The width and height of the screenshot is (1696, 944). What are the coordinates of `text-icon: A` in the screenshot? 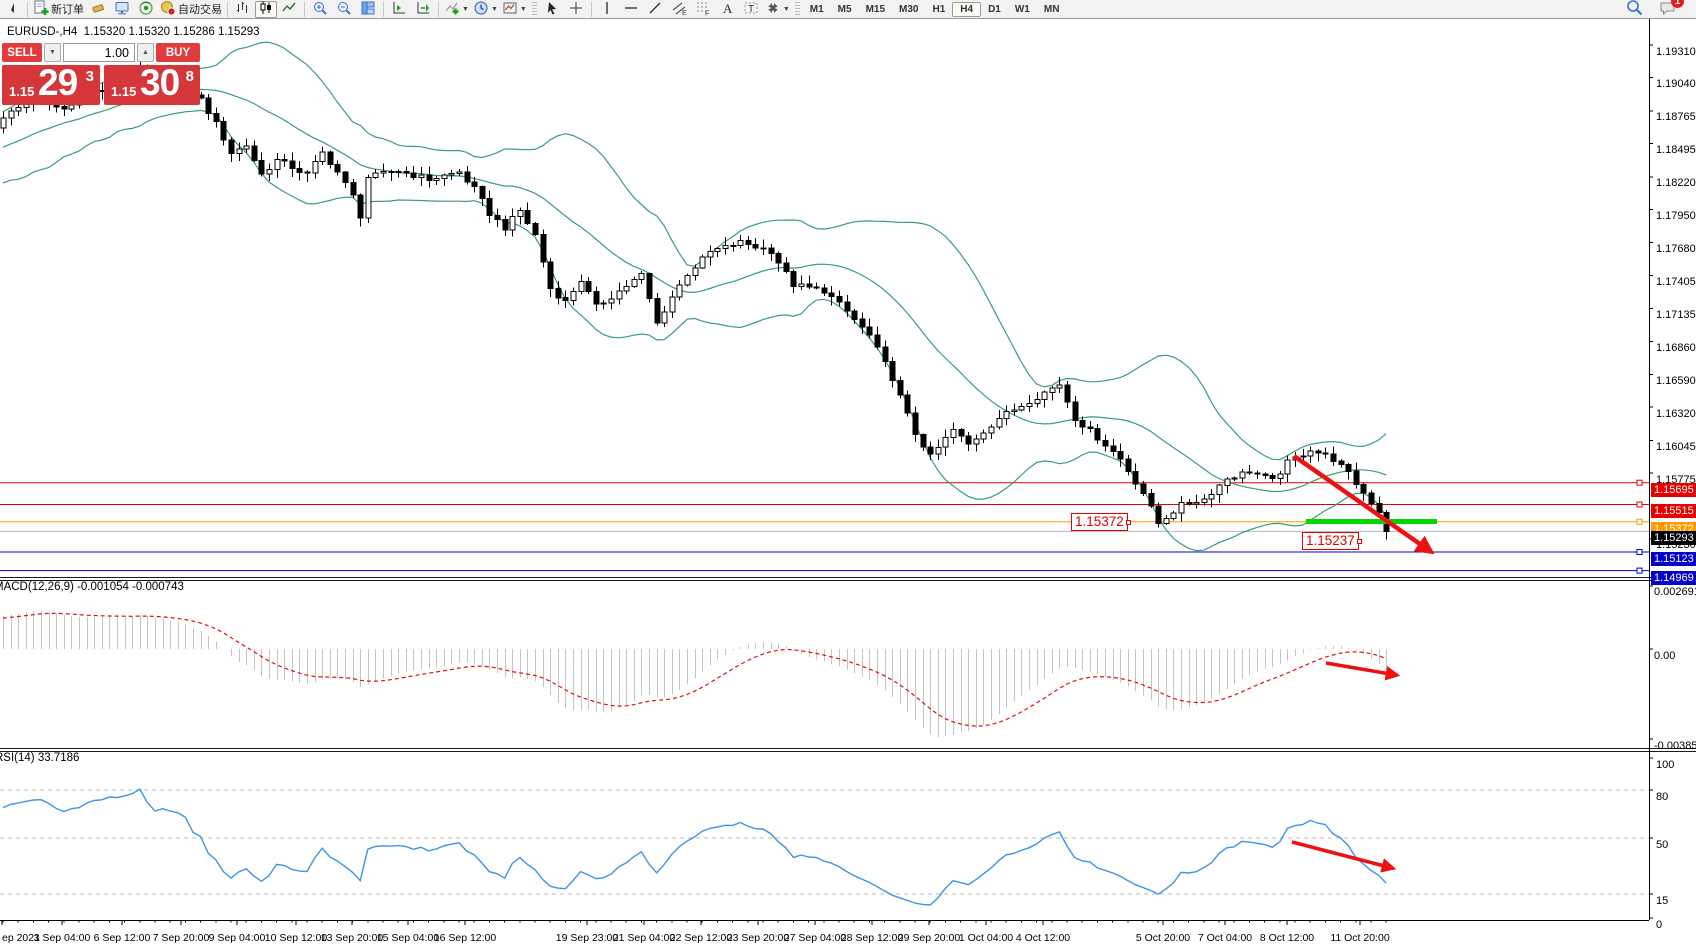 It's located at (727, 9).